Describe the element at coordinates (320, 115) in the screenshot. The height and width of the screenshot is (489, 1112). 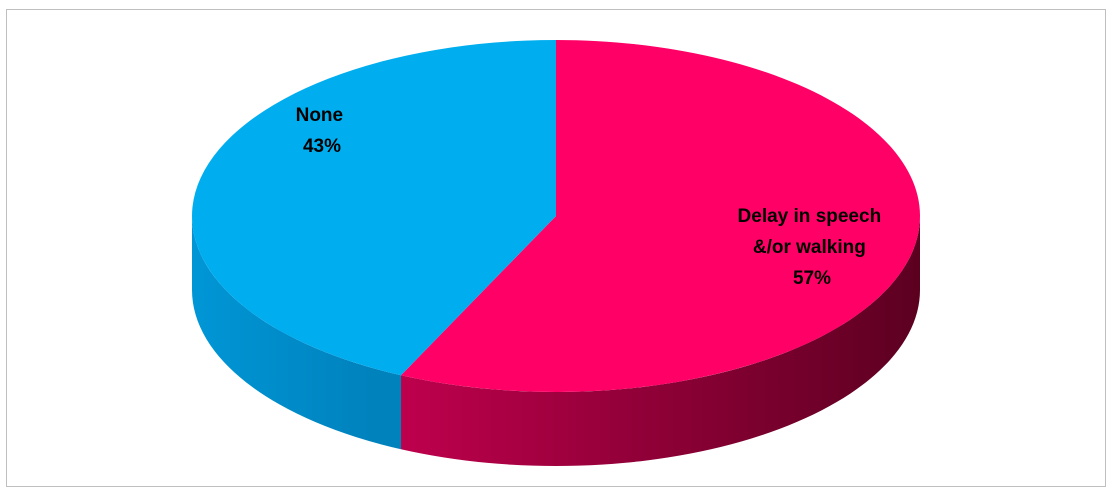
I see `slice-label-none-line1: None` at that location.